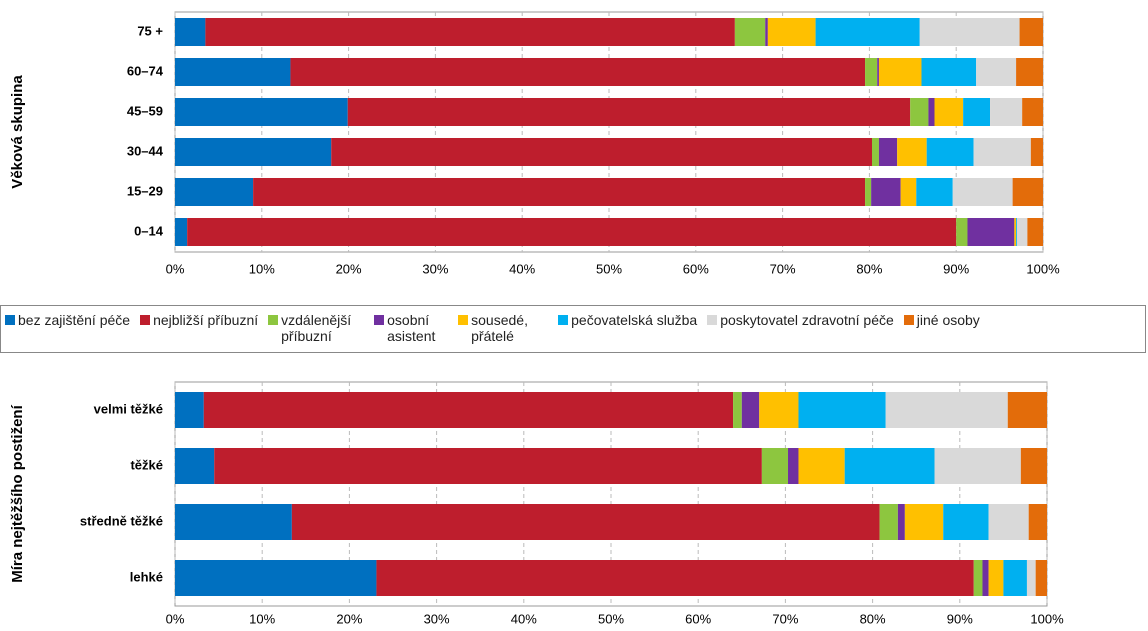  Describe the element at coordinates (74, 320) in the screenshot. I see `legend-label: bez zajištění péče` at that location.